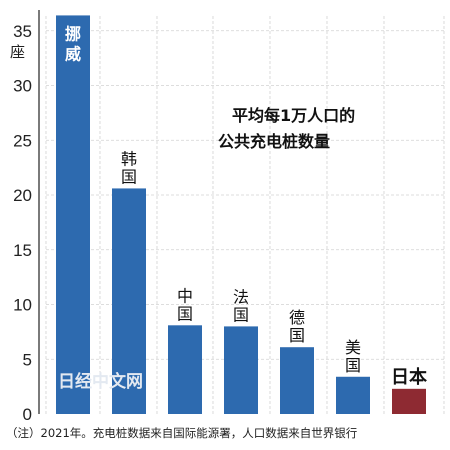  I want to click on category-label-3: 中国, so click(185, 304).